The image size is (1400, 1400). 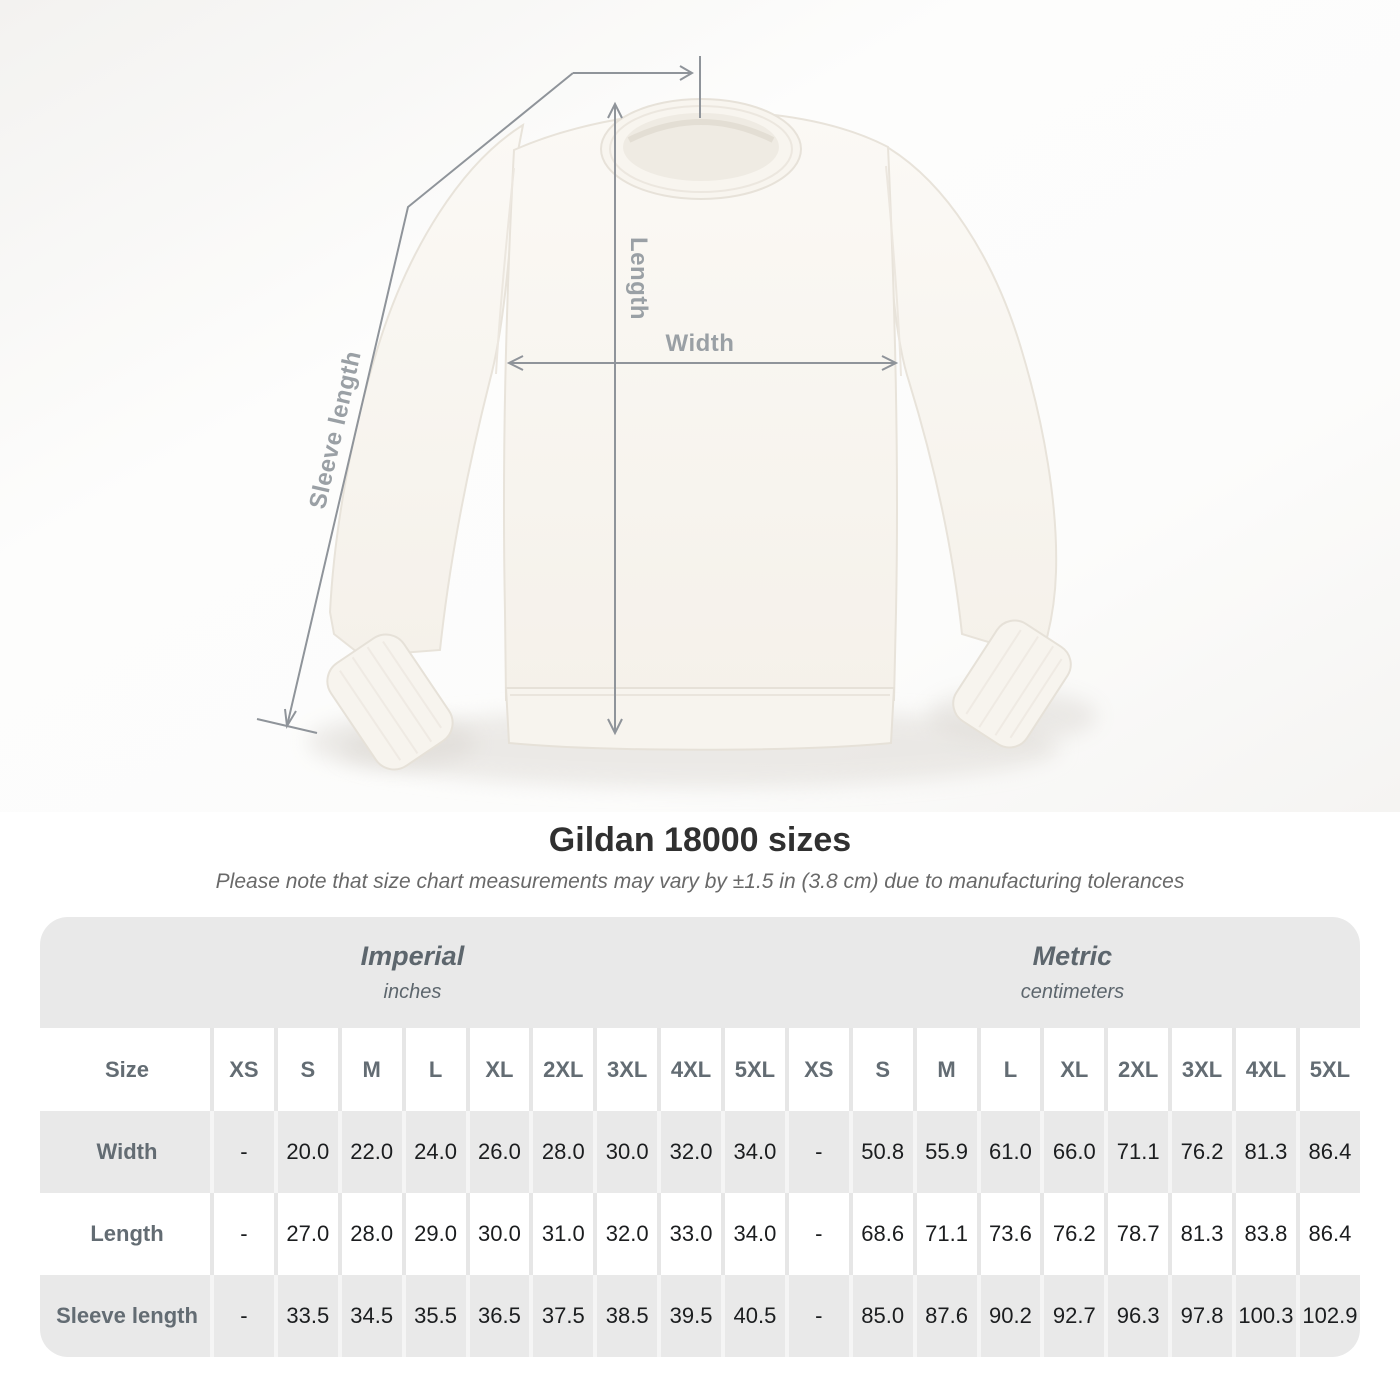 I want to click on measurement-cell: 20.0, so click(x=305, y=1152).